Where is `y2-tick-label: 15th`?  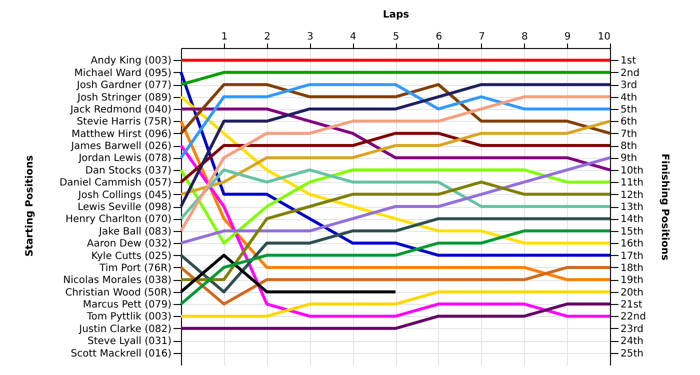
y2-tick-label: 15th is located at coordinates (632, 232).